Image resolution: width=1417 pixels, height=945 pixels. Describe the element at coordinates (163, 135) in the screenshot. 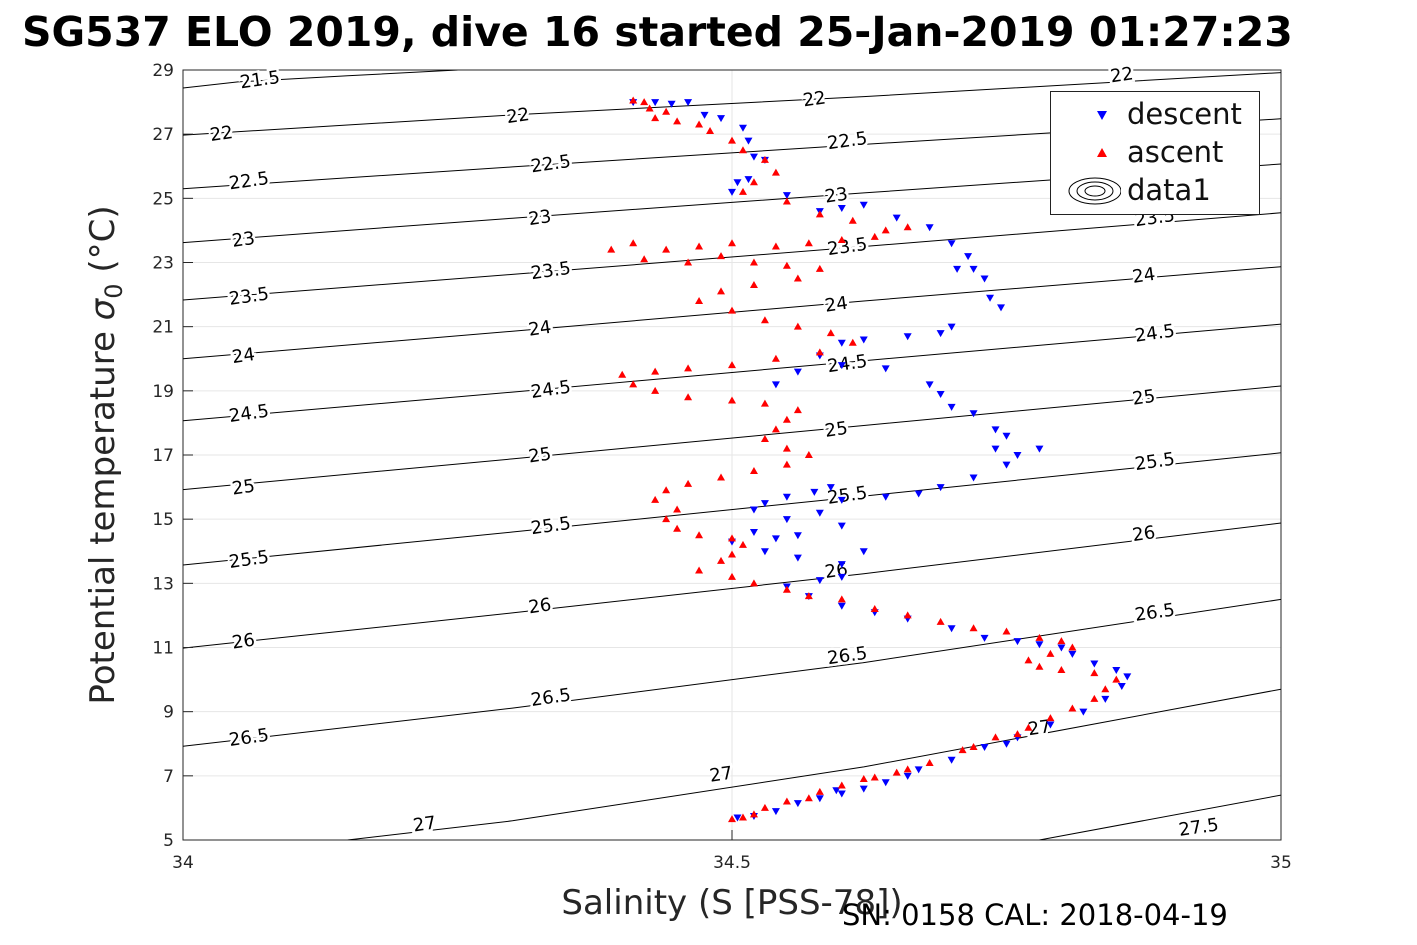

I see `y-tick-label: 27` at that location.